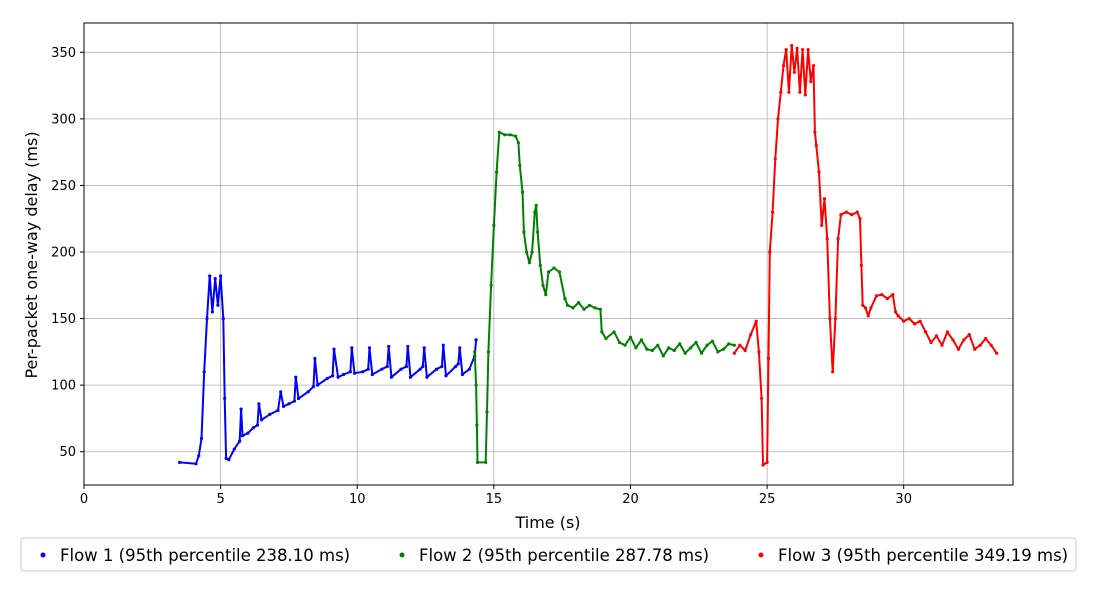 This screenshot has width=1096, height=591. What do you see at coordinates (63, 253) in the screenshot?
I see `y-tick-label: 200` at bounding box center [63, 253].